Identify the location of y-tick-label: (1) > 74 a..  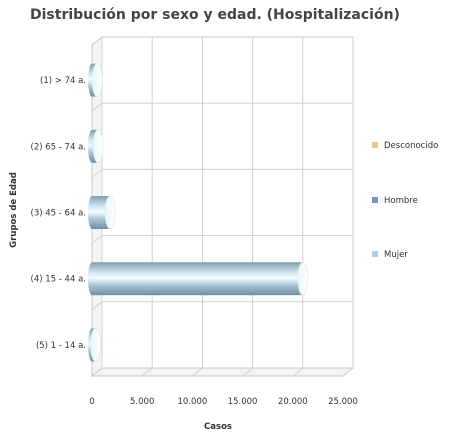
(63, 81).